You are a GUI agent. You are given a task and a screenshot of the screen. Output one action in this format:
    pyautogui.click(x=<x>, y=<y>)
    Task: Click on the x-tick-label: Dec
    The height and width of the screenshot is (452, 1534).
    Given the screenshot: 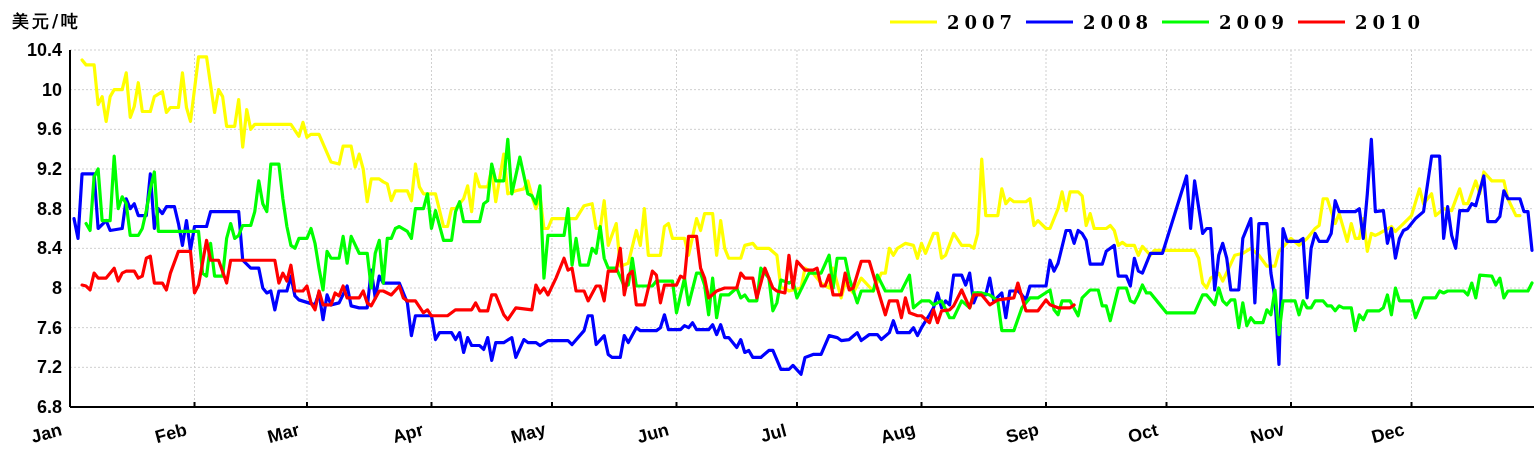 What is the action you would take?
    pyautogui.click(x=1388, y=433)
    